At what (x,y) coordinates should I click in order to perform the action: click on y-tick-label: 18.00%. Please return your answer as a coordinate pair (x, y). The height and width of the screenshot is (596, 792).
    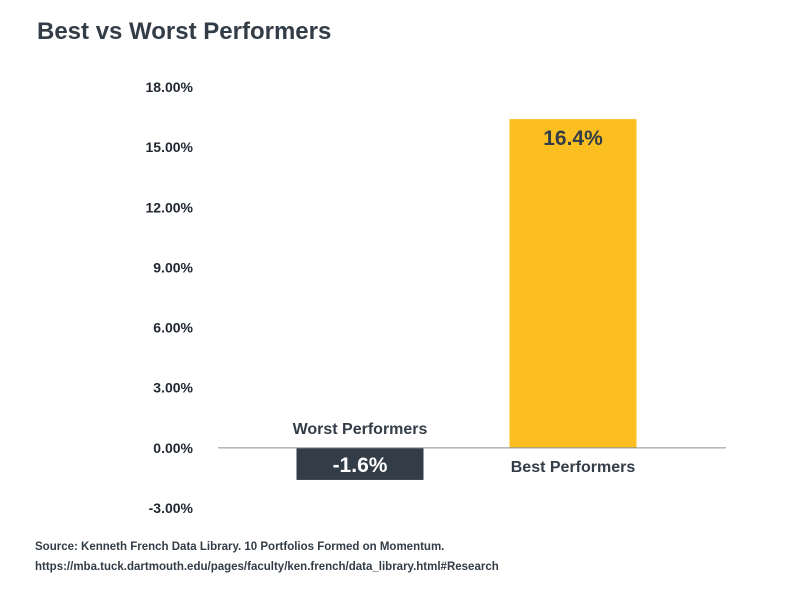
    Looking at the image, I should click on (170, 87).